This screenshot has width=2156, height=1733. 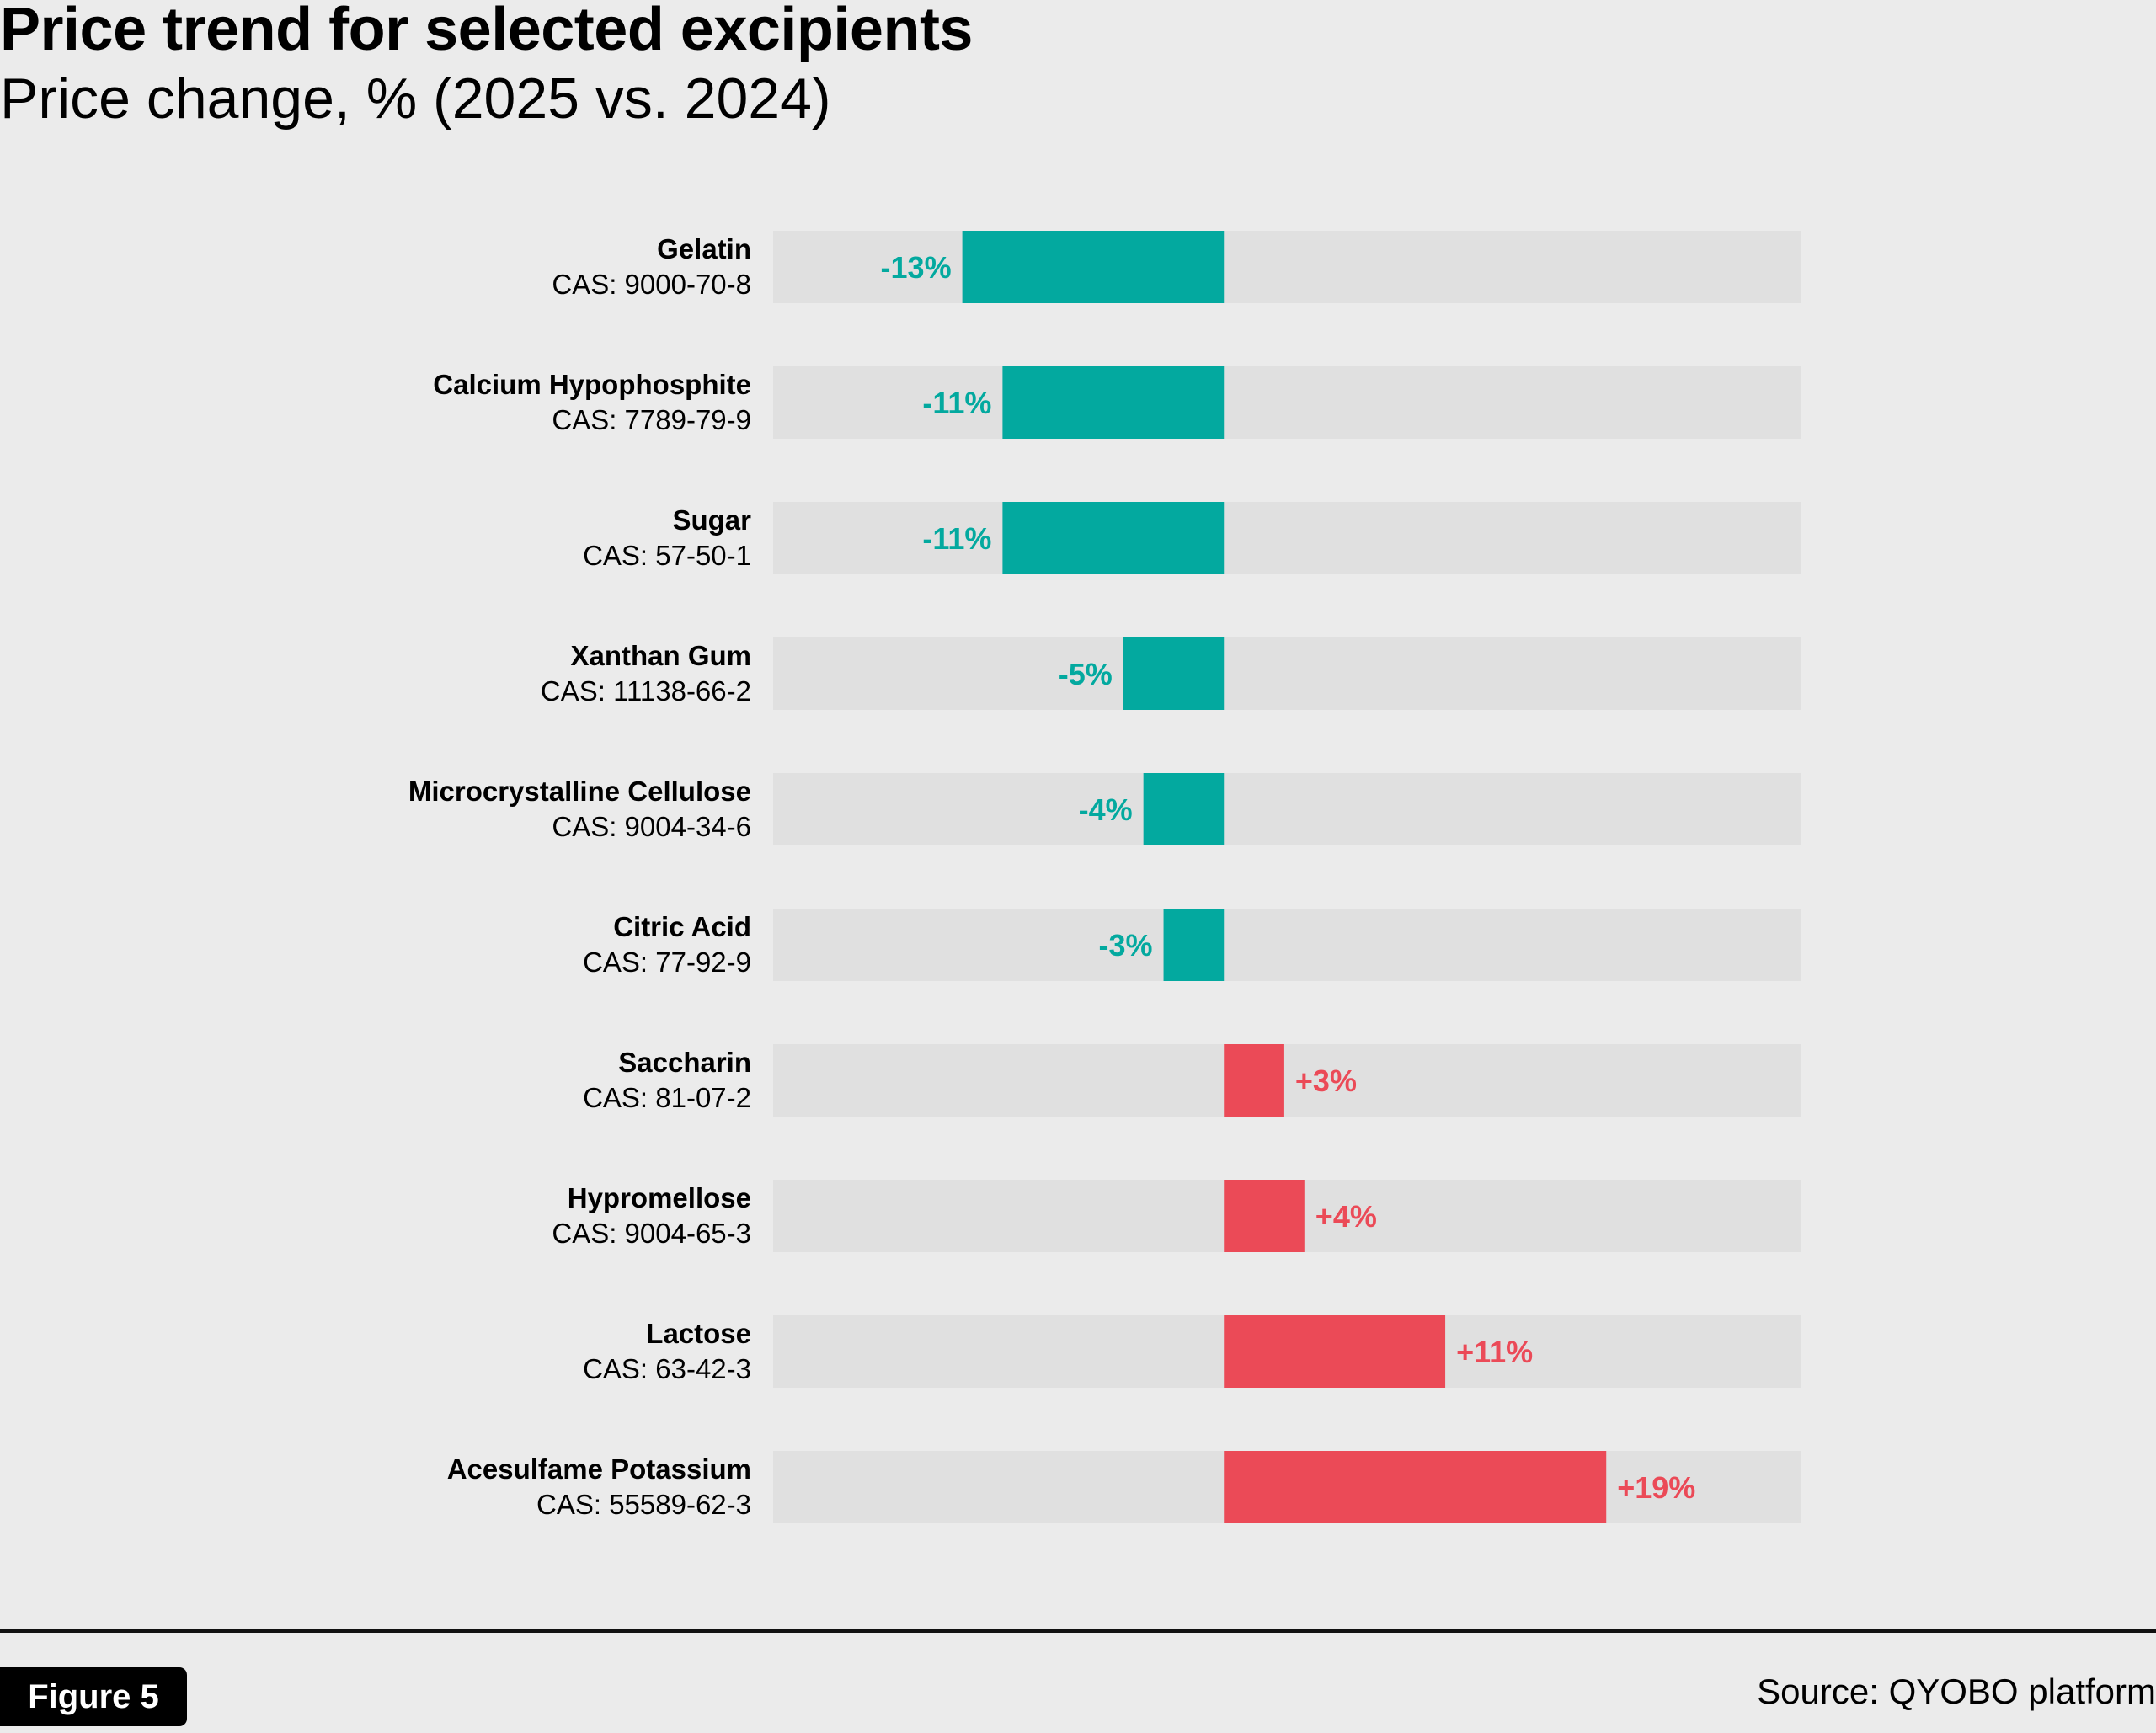 What do you see at coordinates (711, 520) in the screenshot?
I see `category-label: Sugar` at bounding box center [711, 520].